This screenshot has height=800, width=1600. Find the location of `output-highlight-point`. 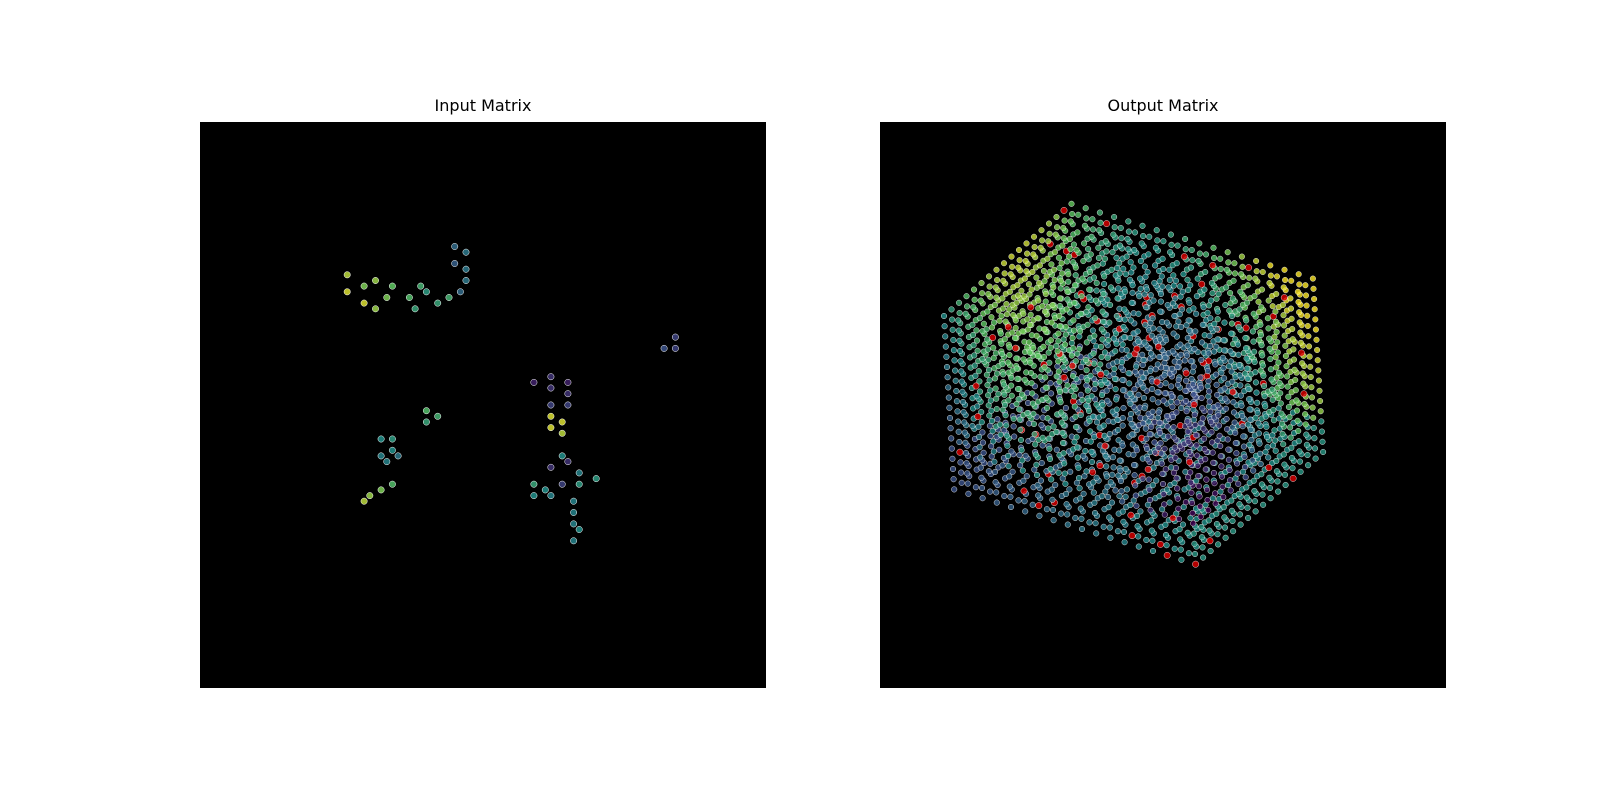

output-highlight-point is located at coordinates (1039, 505).